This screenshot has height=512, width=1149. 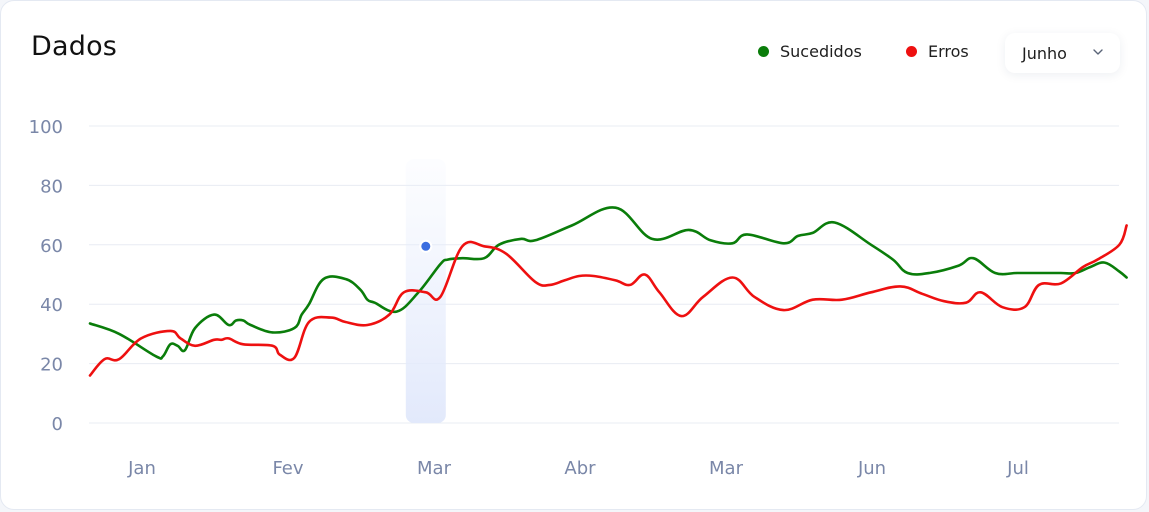 What do you see at coordinates (74, 46) in the screenshot?
I see `page-title: Dados` at bounding box center [74, 46].